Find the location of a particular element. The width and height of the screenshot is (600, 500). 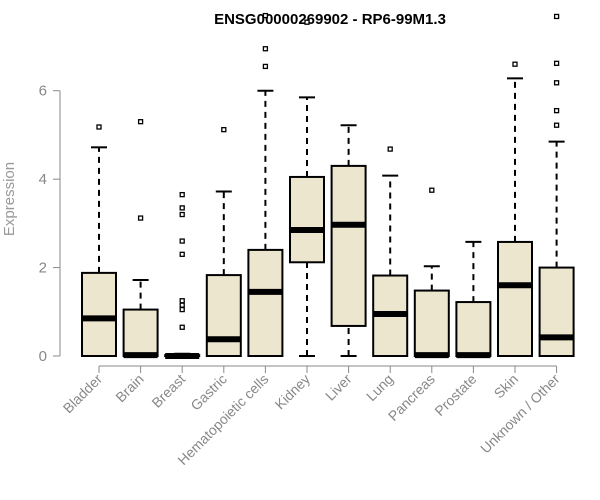

x-tick-label: Lung is located at coordinates (379, 387).